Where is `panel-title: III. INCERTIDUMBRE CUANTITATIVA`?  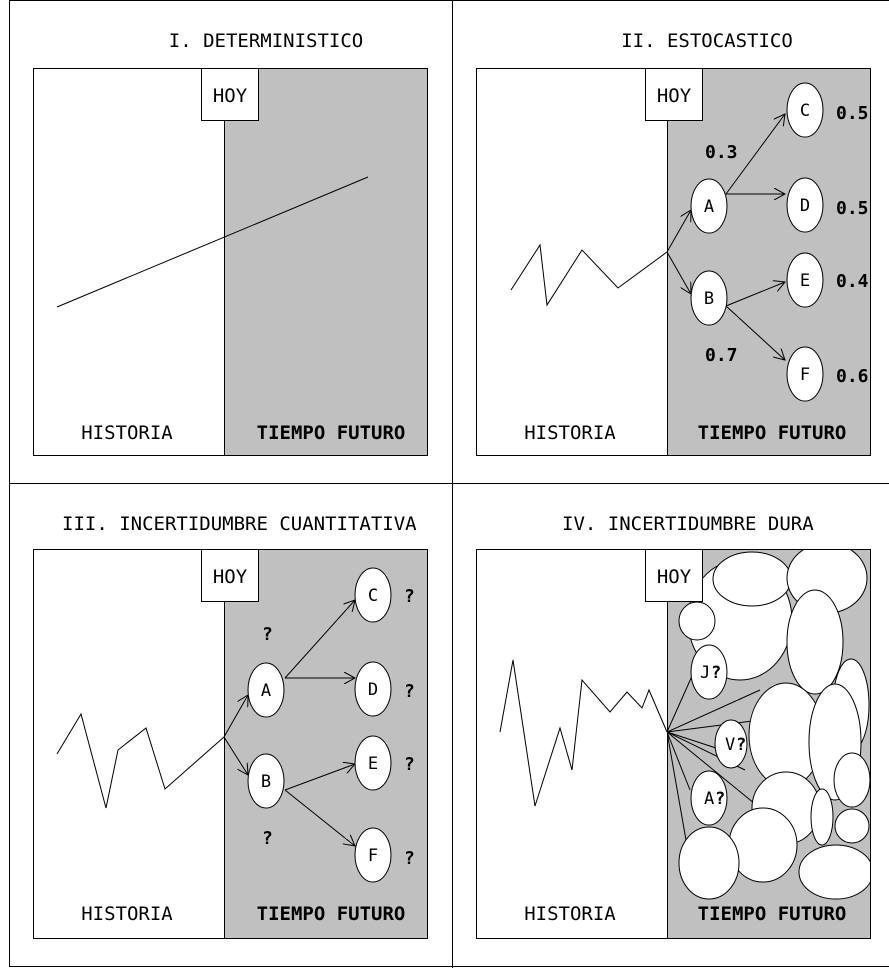
panel-title: III. INCERTIDUMBRE CUANTITATIVA is located at coordinates (239, 524).